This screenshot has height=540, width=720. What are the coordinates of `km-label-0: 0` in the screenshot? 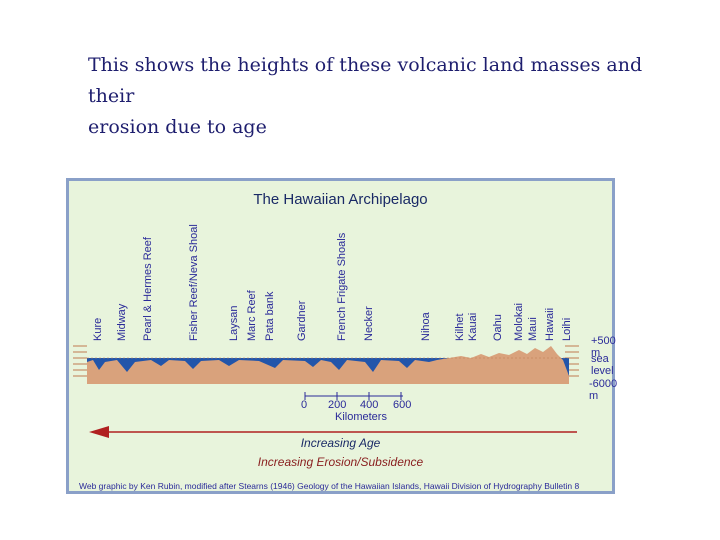 It's located at (304, 405).